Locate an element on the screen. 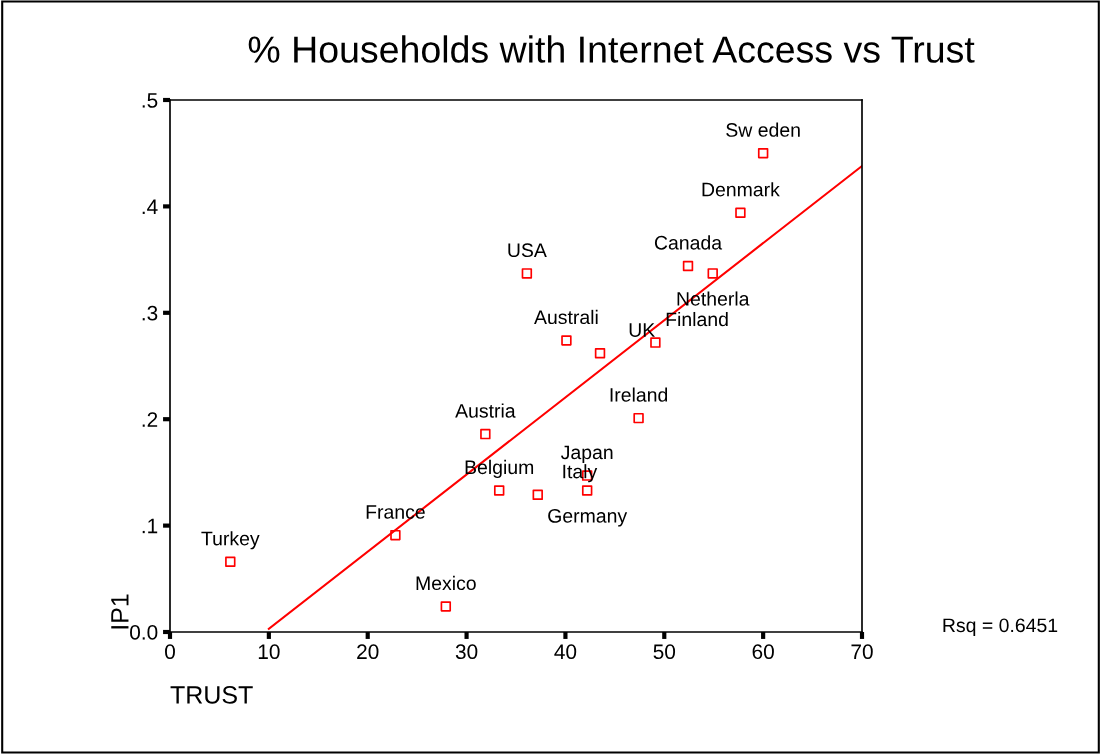  y-tick-label: 0.0 is located at coordinates (144, 632).